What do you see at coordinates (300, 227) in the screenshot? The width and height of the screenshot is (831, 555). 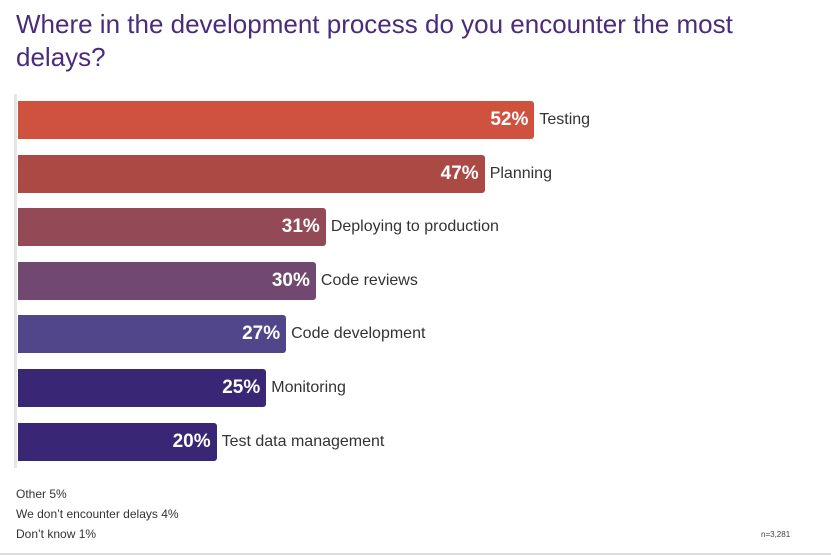 I see `value-label: 31%` at bounding box center [300, 227].